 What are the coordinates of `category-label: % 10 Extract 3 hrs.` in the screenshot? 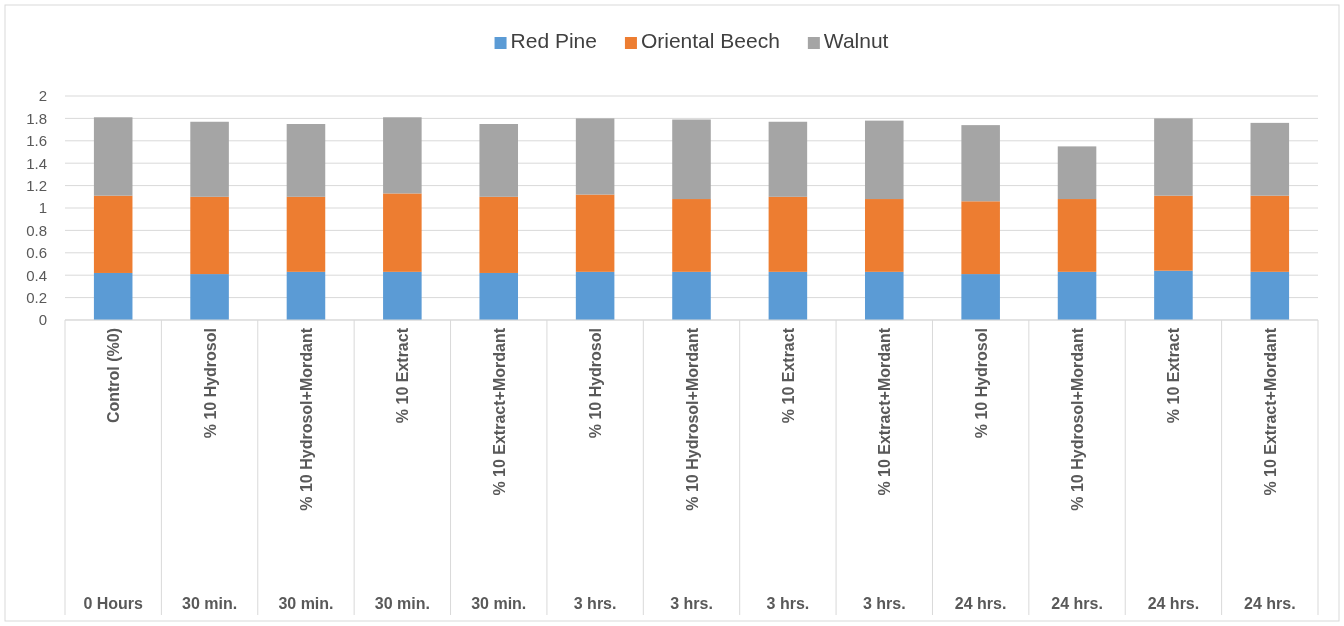 It's located at (788, 470).